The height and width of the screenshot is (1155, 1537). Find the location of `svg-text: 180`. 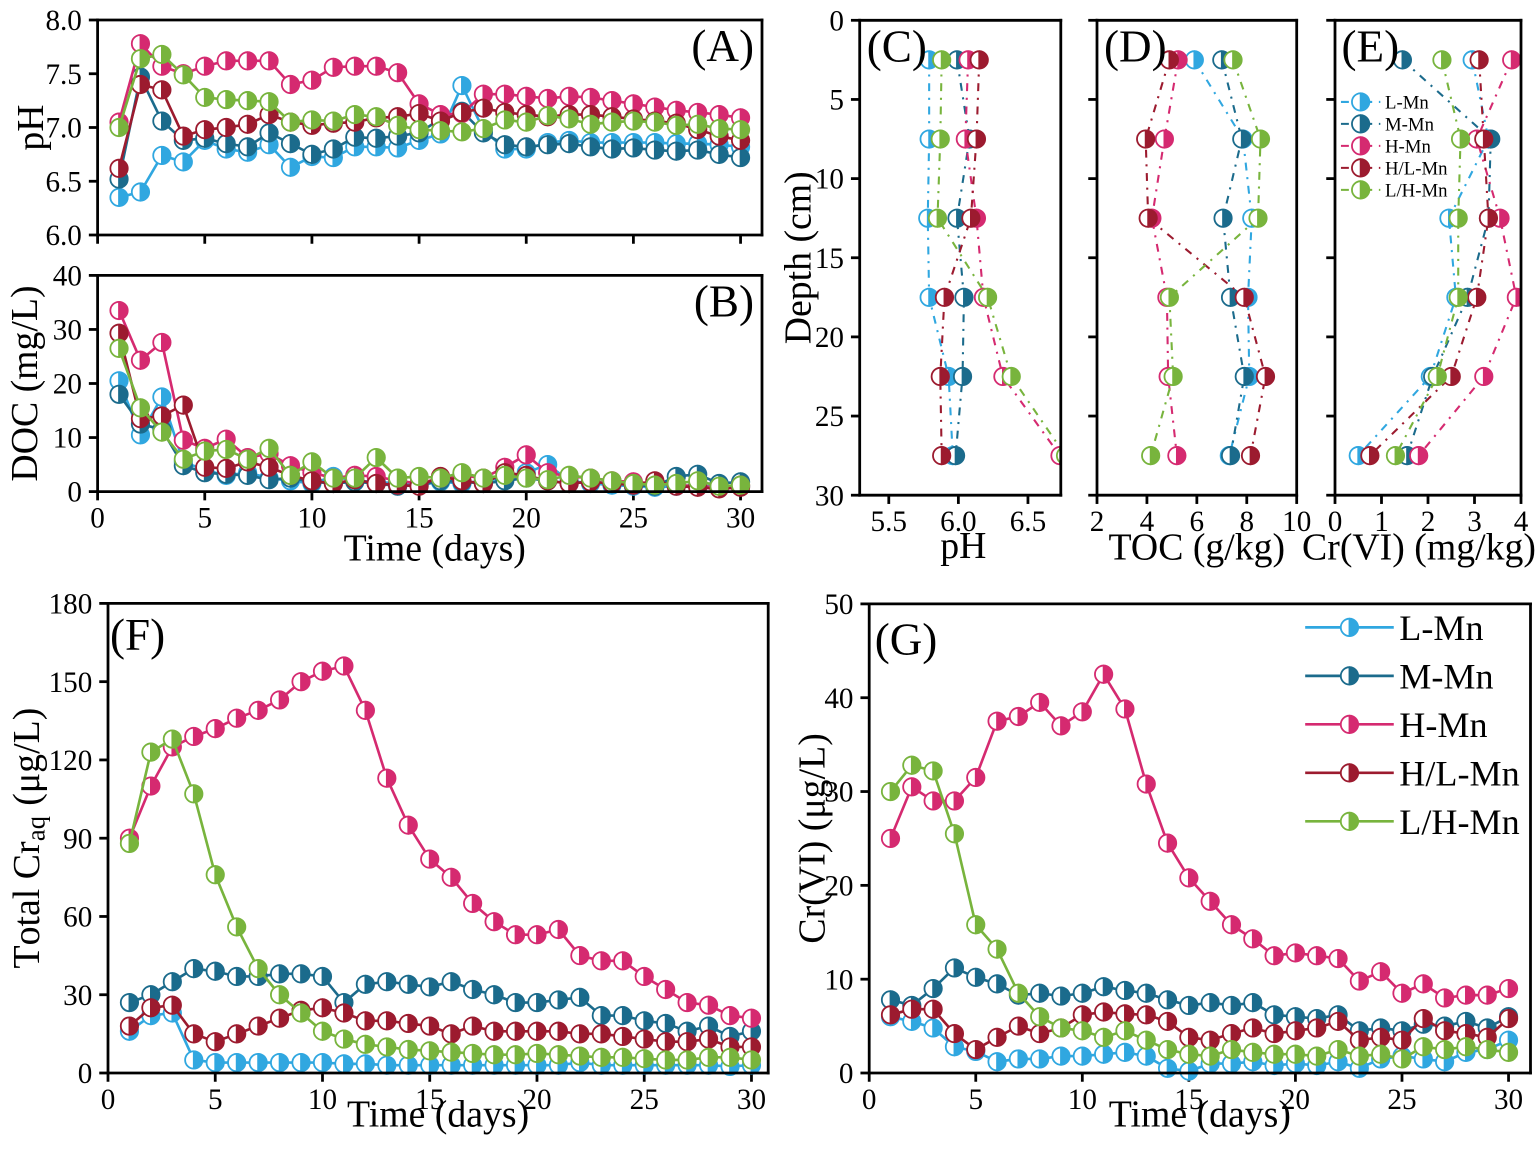

svg-text: 180 is located at coordinates (71, 605).